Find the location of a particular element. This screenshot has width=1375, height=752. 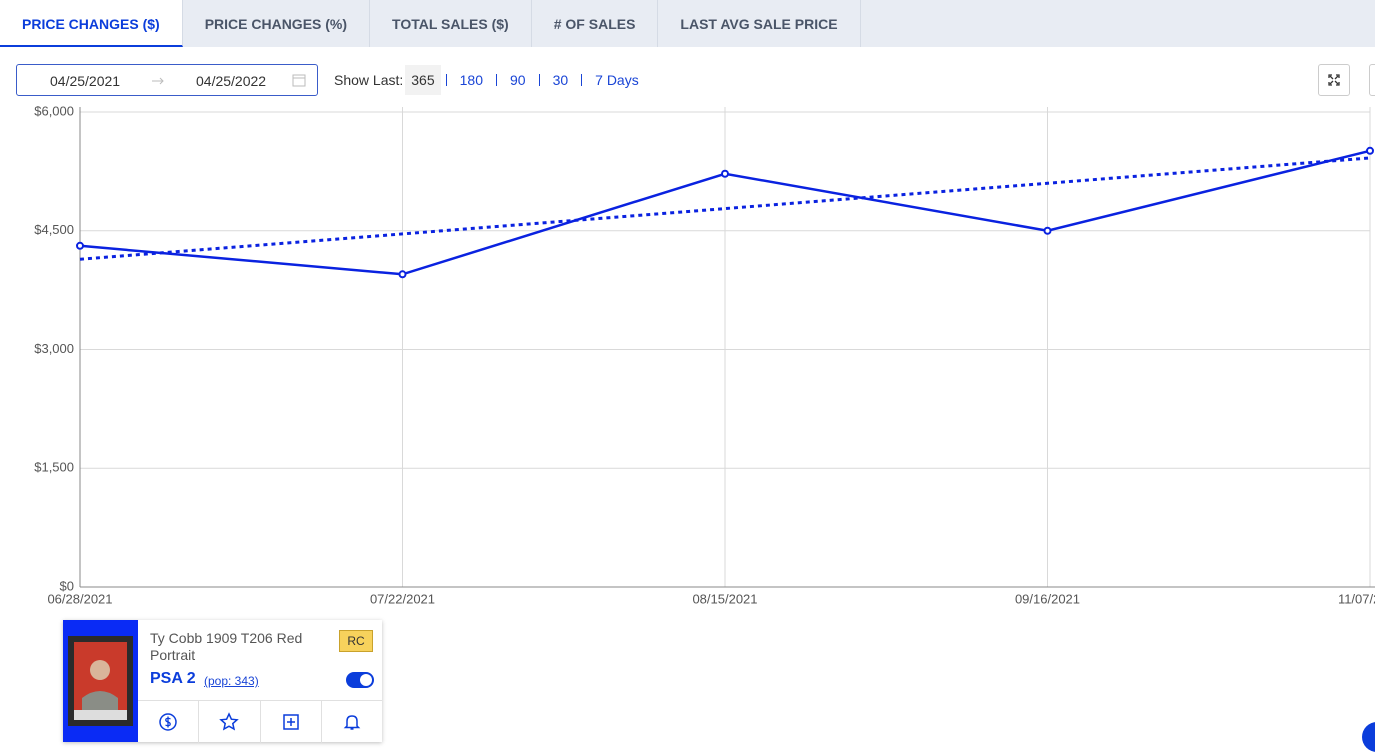

x-tick-label: 09/16/2021 is located at coordinates (1047, 598).